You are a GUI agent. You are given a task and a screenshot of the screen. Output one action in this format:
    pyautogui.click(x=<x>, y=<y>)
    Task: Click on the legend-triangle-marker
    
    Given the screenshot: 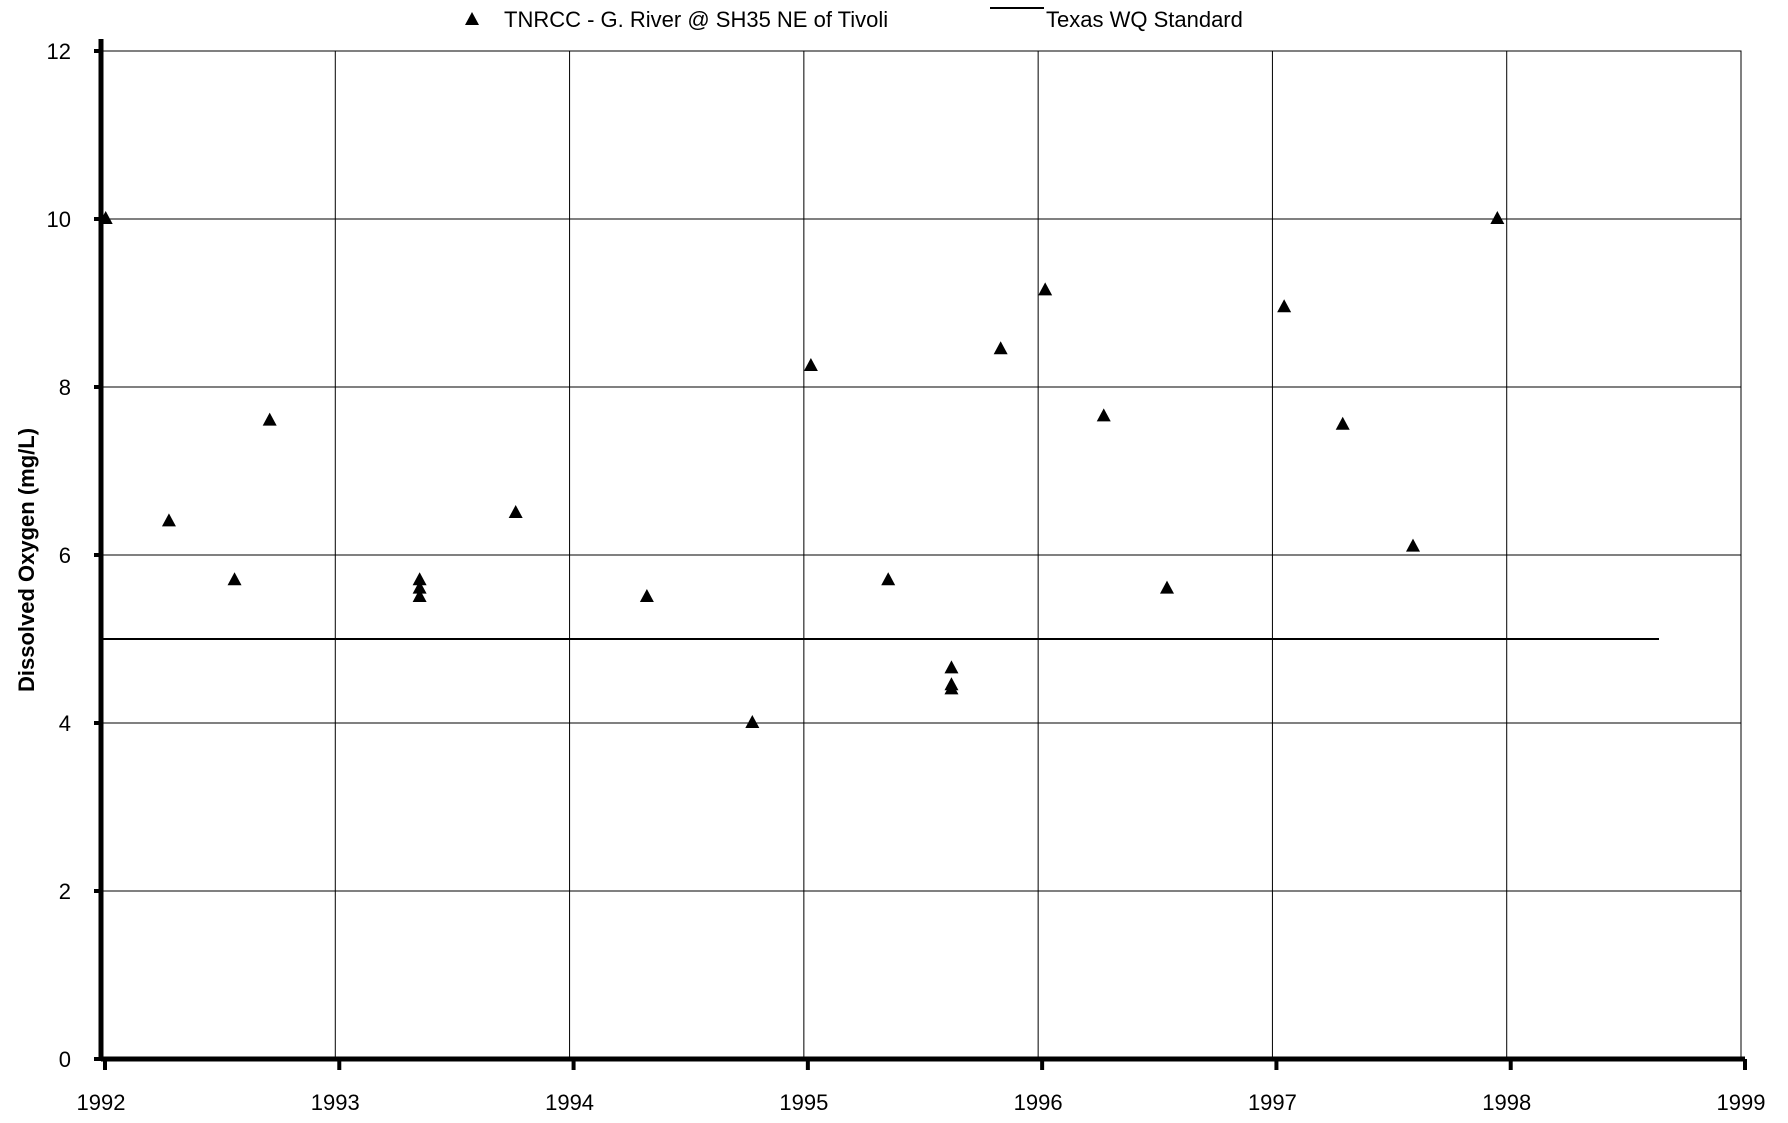 What is the action you would take?
    pyautogui.click(x=472, y=18)
    